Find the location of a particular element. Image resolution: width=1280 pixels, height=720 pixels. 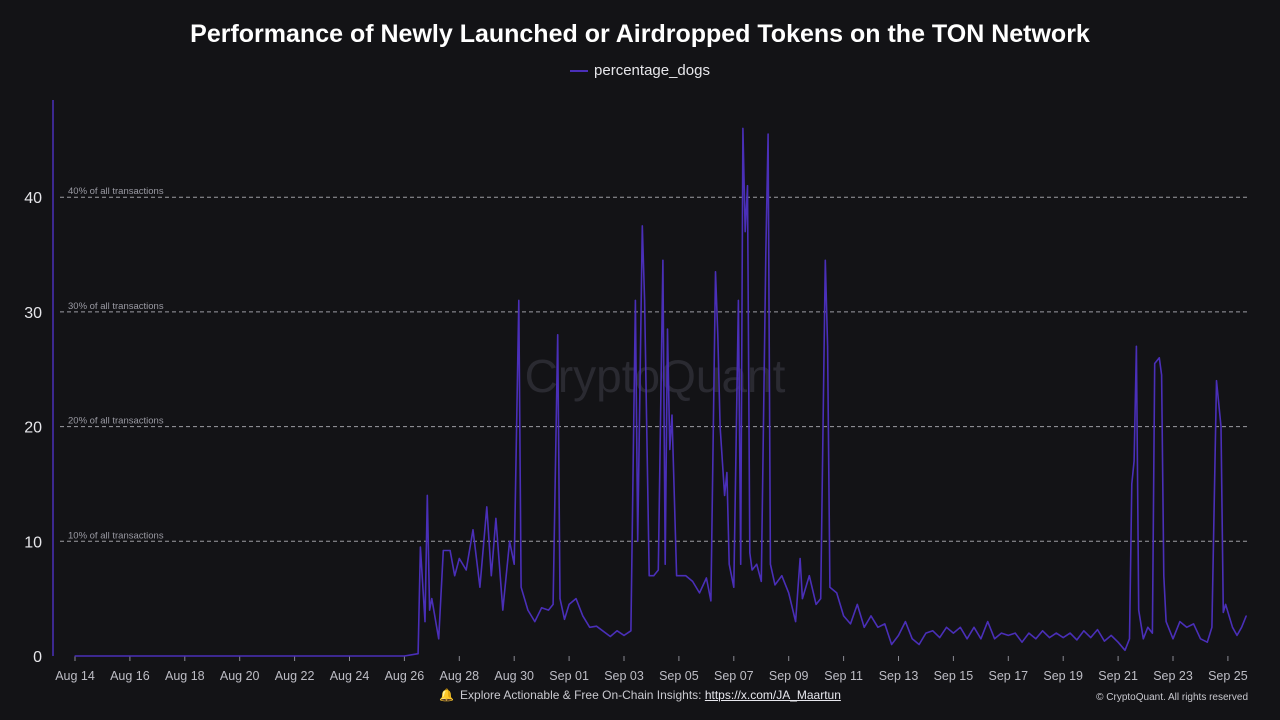

x-tick-label: Sep 07 is located at coordinates (734, 676).